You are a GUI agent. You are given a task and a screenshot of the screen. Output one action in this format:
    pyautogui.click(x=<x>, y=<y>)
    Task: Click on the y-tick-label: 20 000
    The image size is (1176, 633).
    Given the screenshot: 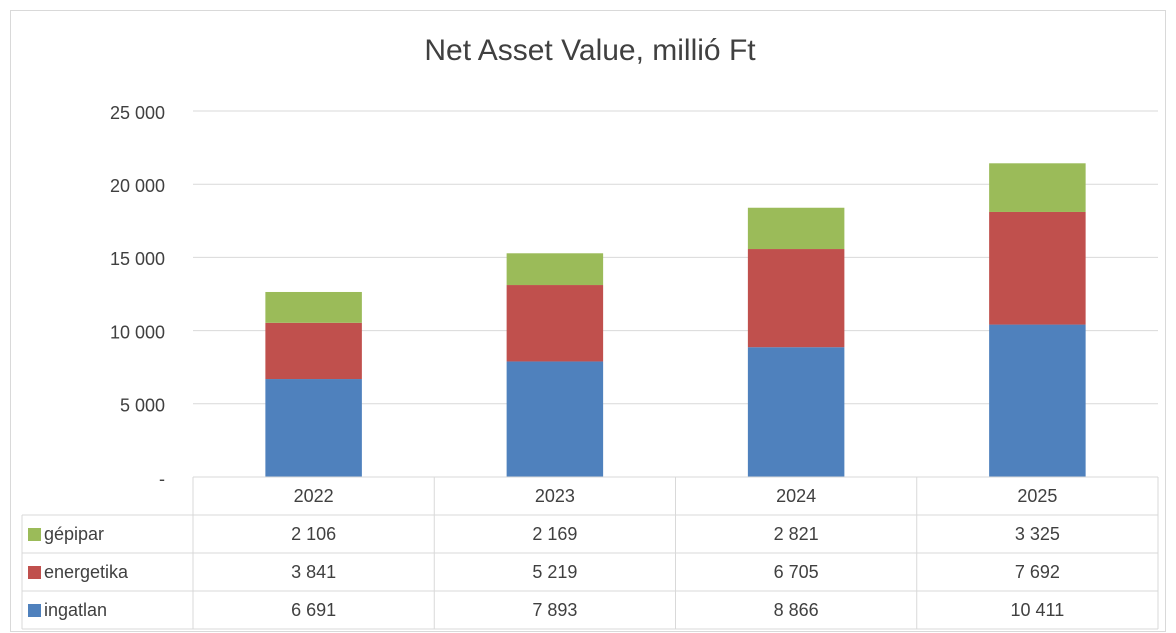 What is the action you would take?
    pyautogui.click(x=137, y=186)
    